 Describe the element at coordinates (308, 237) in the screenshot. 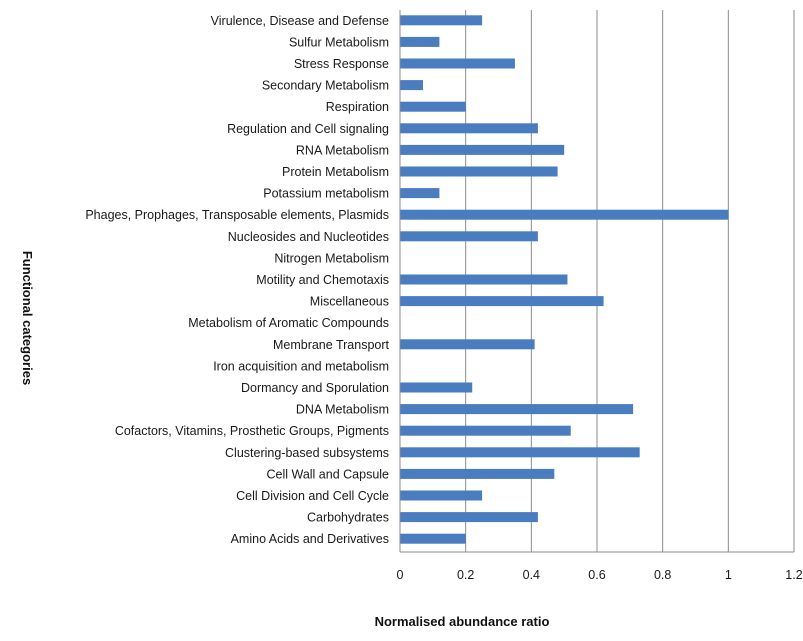

I see `category-label-10: Nucleosides and Nucleotides` at that location.